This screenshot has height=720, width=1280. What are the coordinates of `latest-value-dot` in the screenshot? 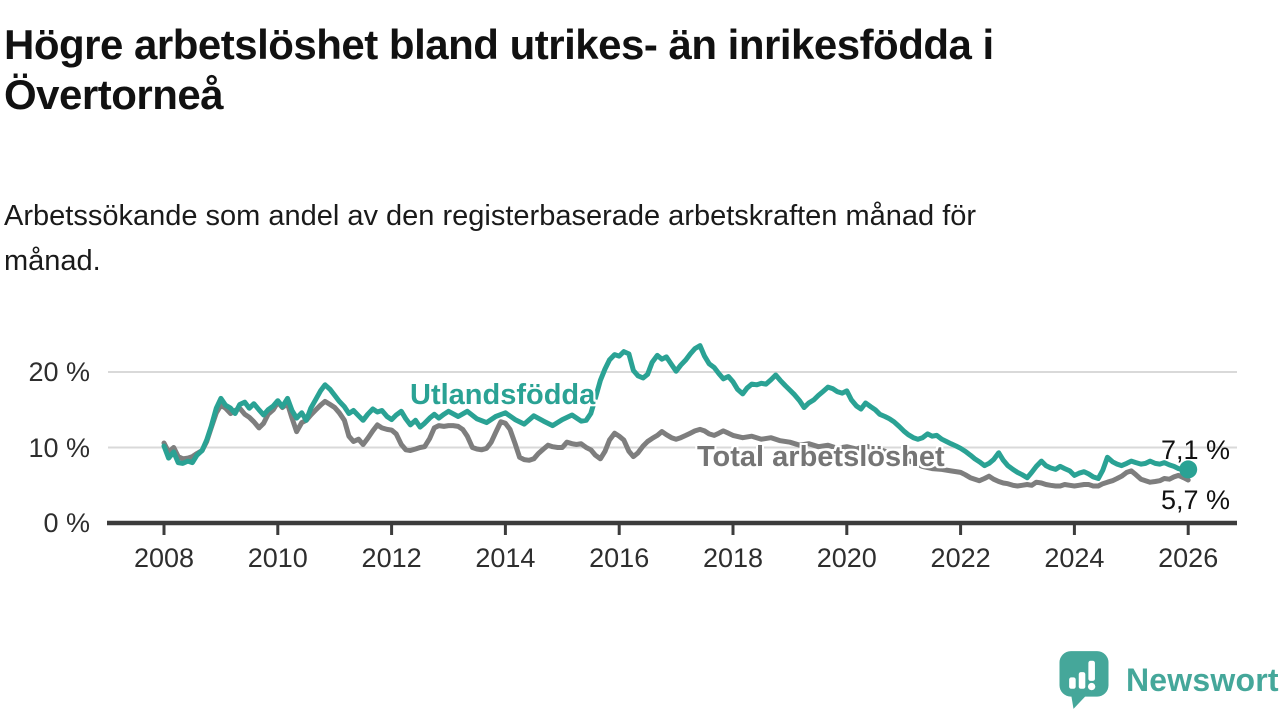 It's located at (1188, 469).